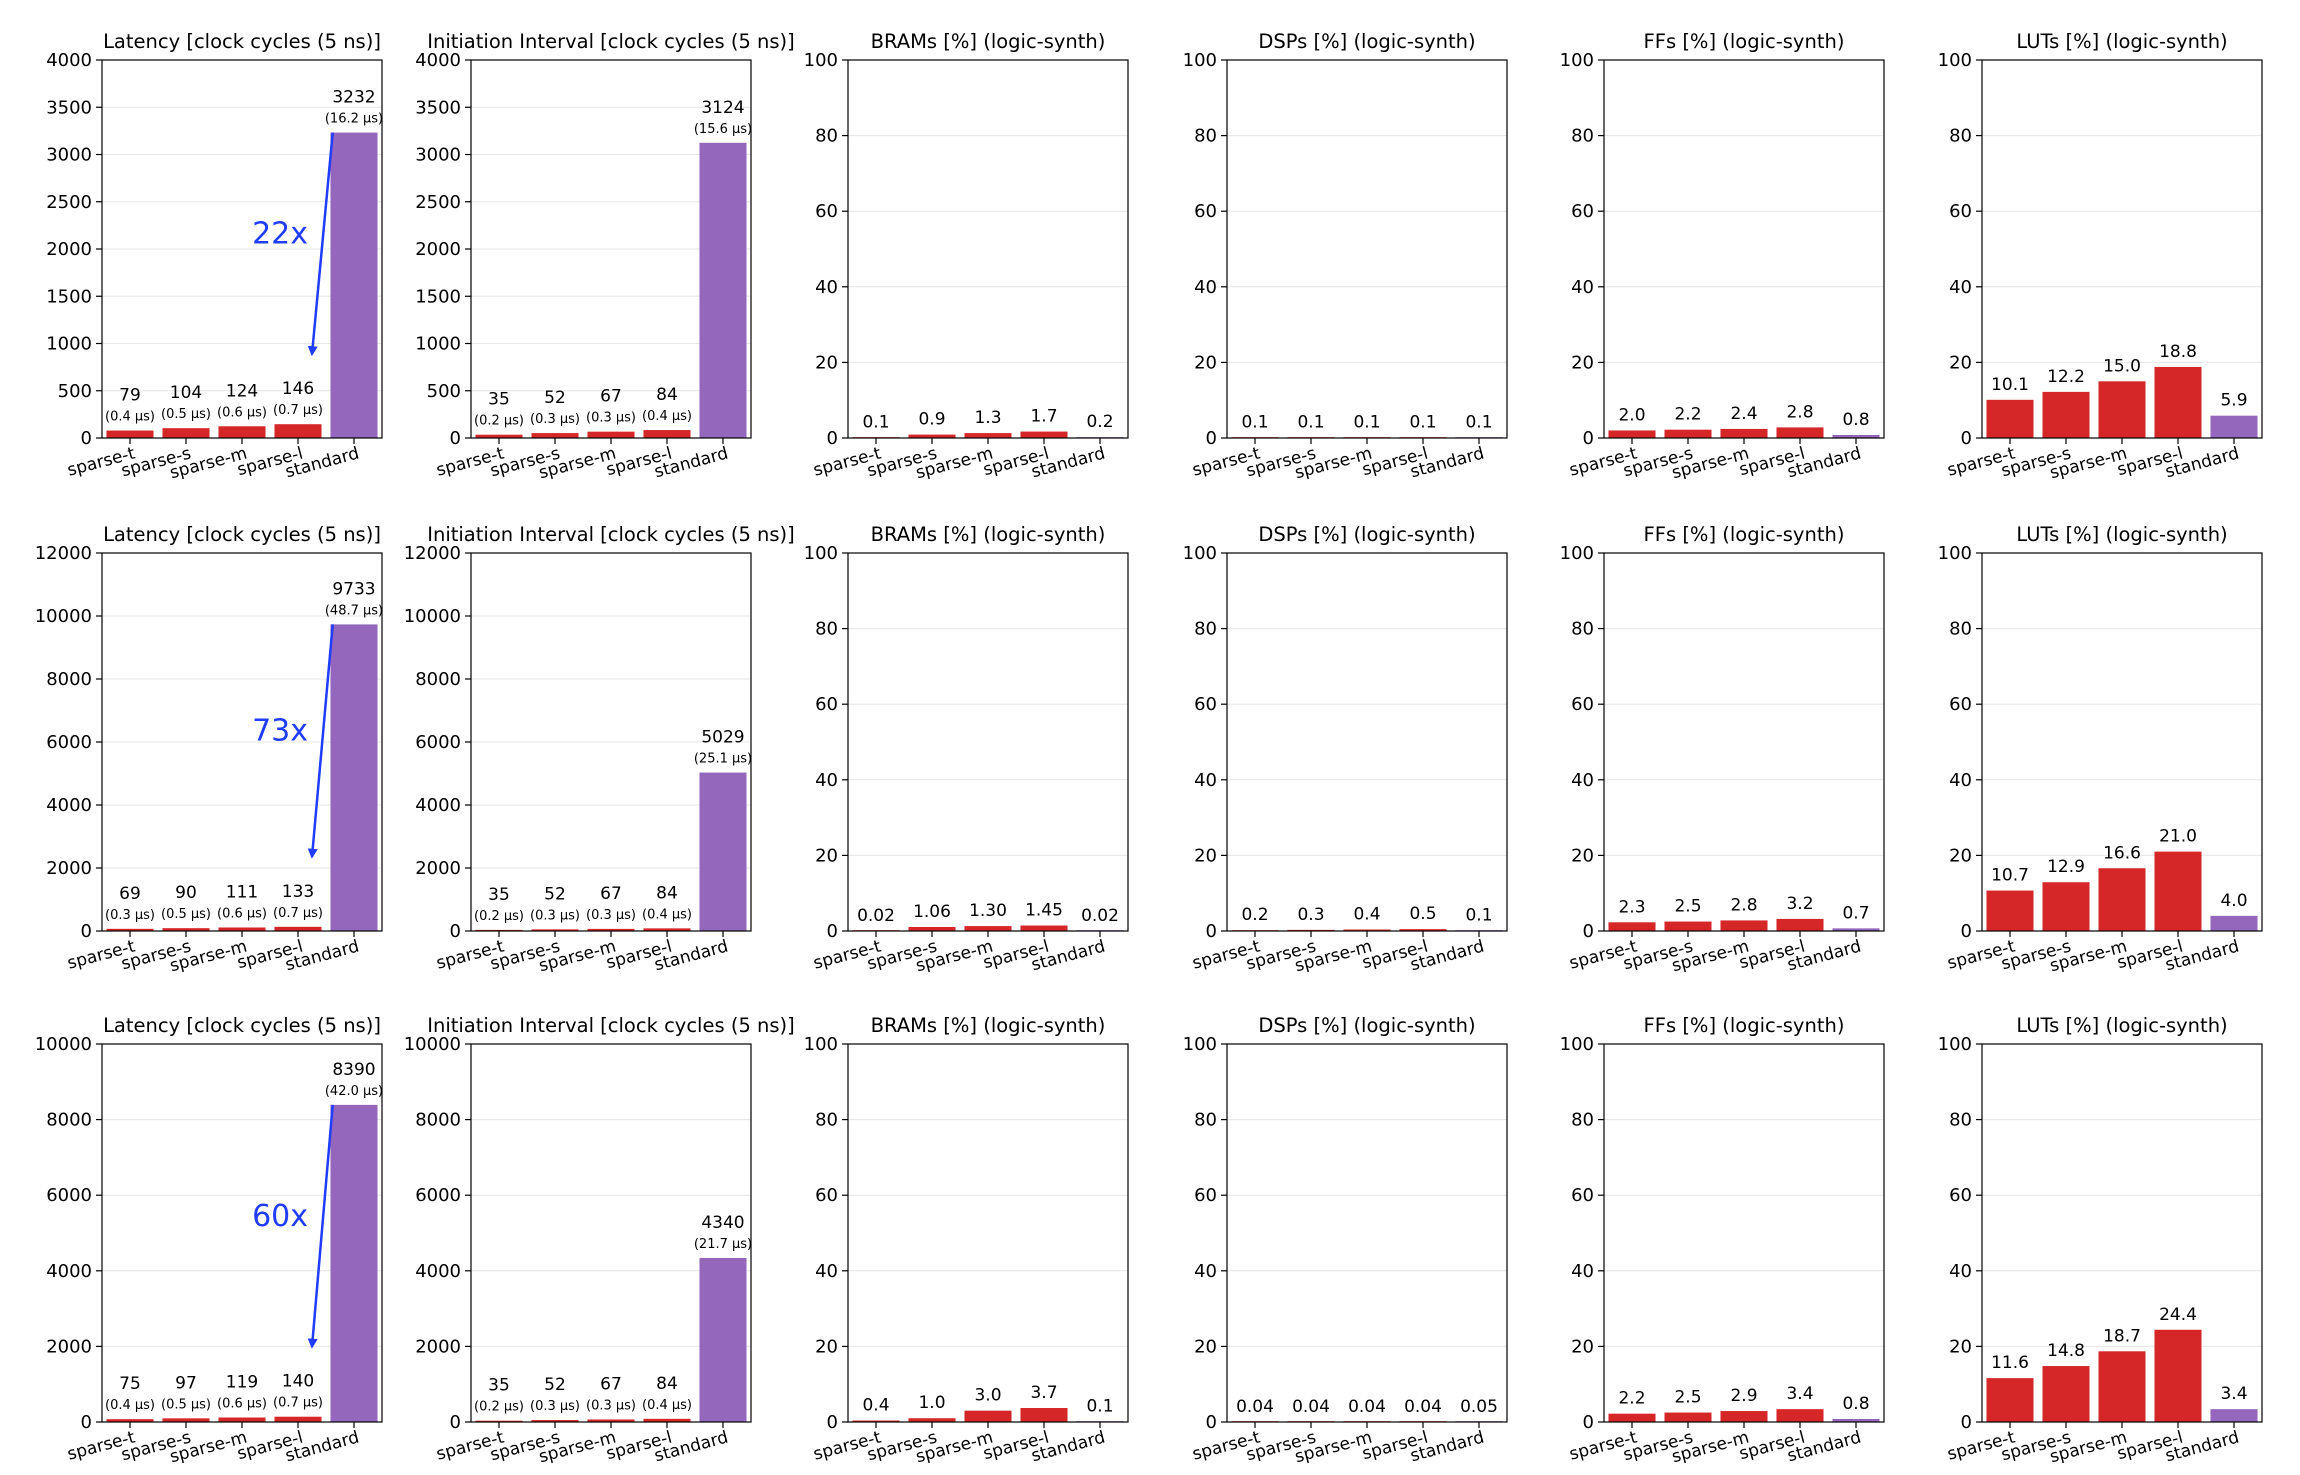 This screenshot has height=1475, width=2300. Describe the element at coordinates (2010, 1363) in the screenshot. I see `data-label: 11.6` at that location.